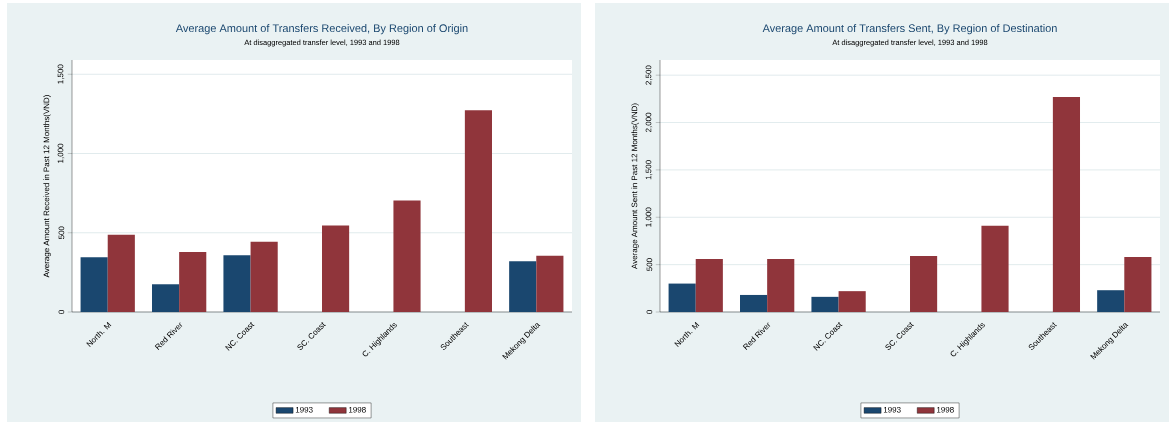  What do you see at coordinates (321, 29) in the screenshot?
I see `chart-title: Average Amount of Transfers Received, By Region of Origin` at bounding box center [321, 29].